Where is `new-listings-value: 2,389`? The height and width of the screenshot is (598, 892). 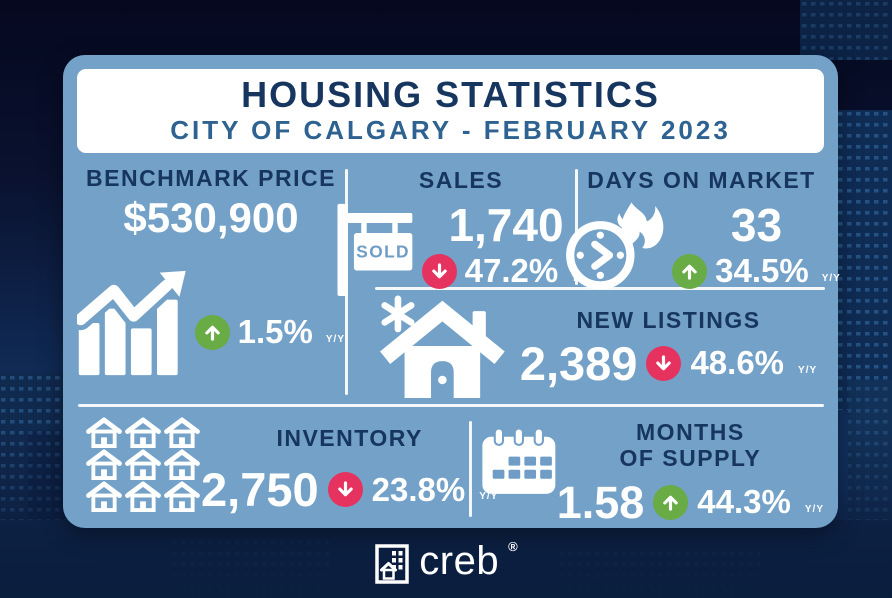 new-listings-value: 2,389 is located at coordinates (578, 363).